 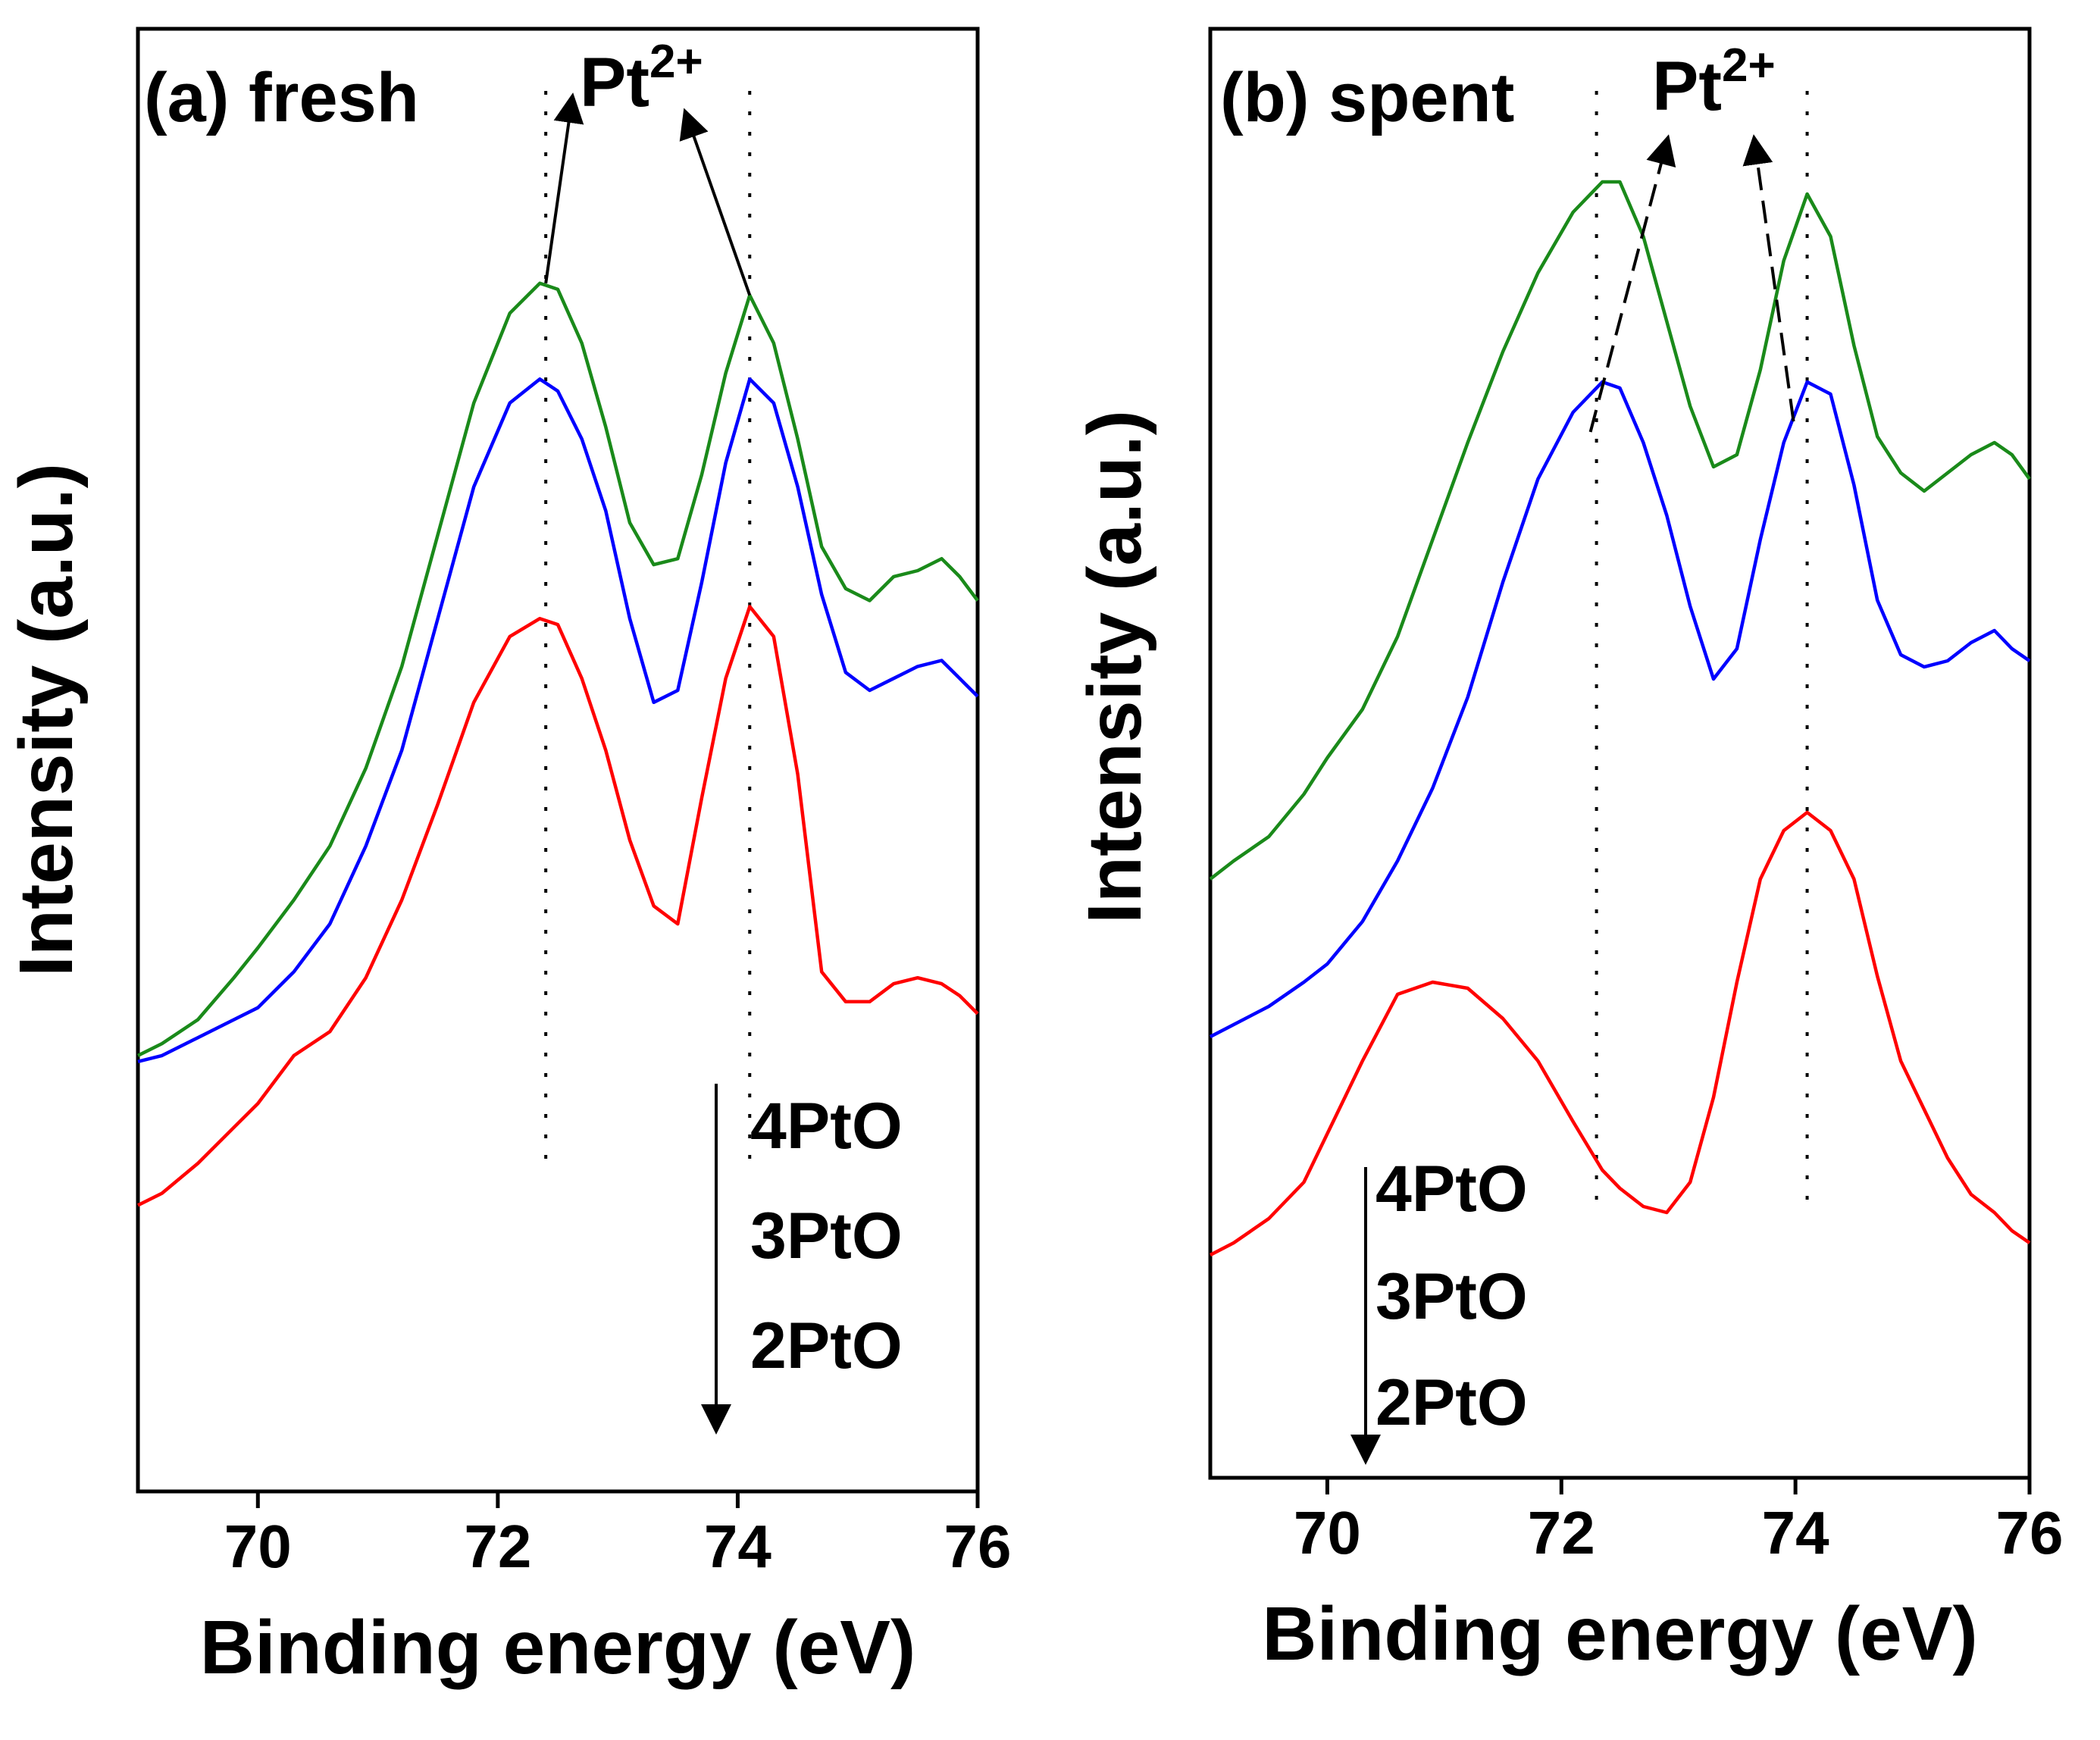 What do you see at coordinates (1620, 709) in the screenshot?
I see `series-line-3pto` at bounding box center [1620, 709].